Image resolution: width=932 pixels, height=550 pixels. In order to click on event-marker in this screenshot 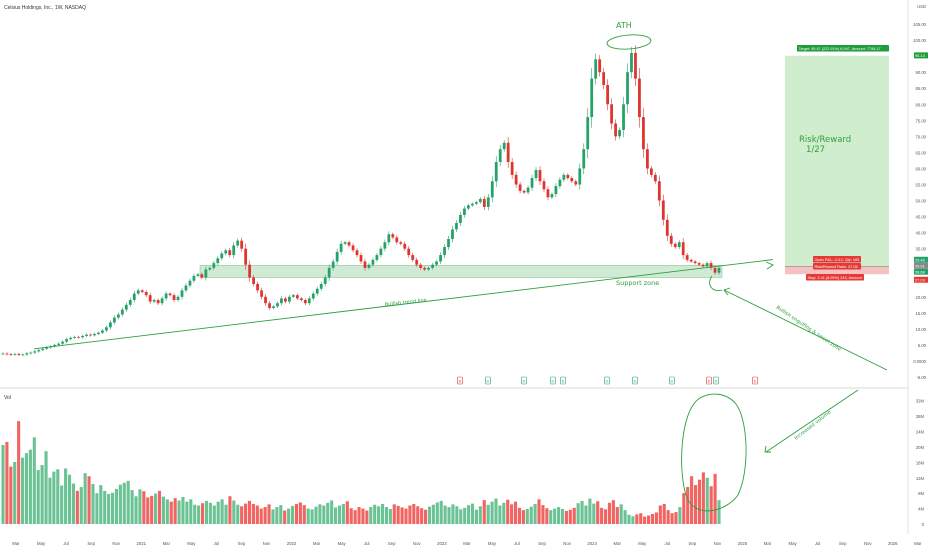, I will do `click(488, 380)`.